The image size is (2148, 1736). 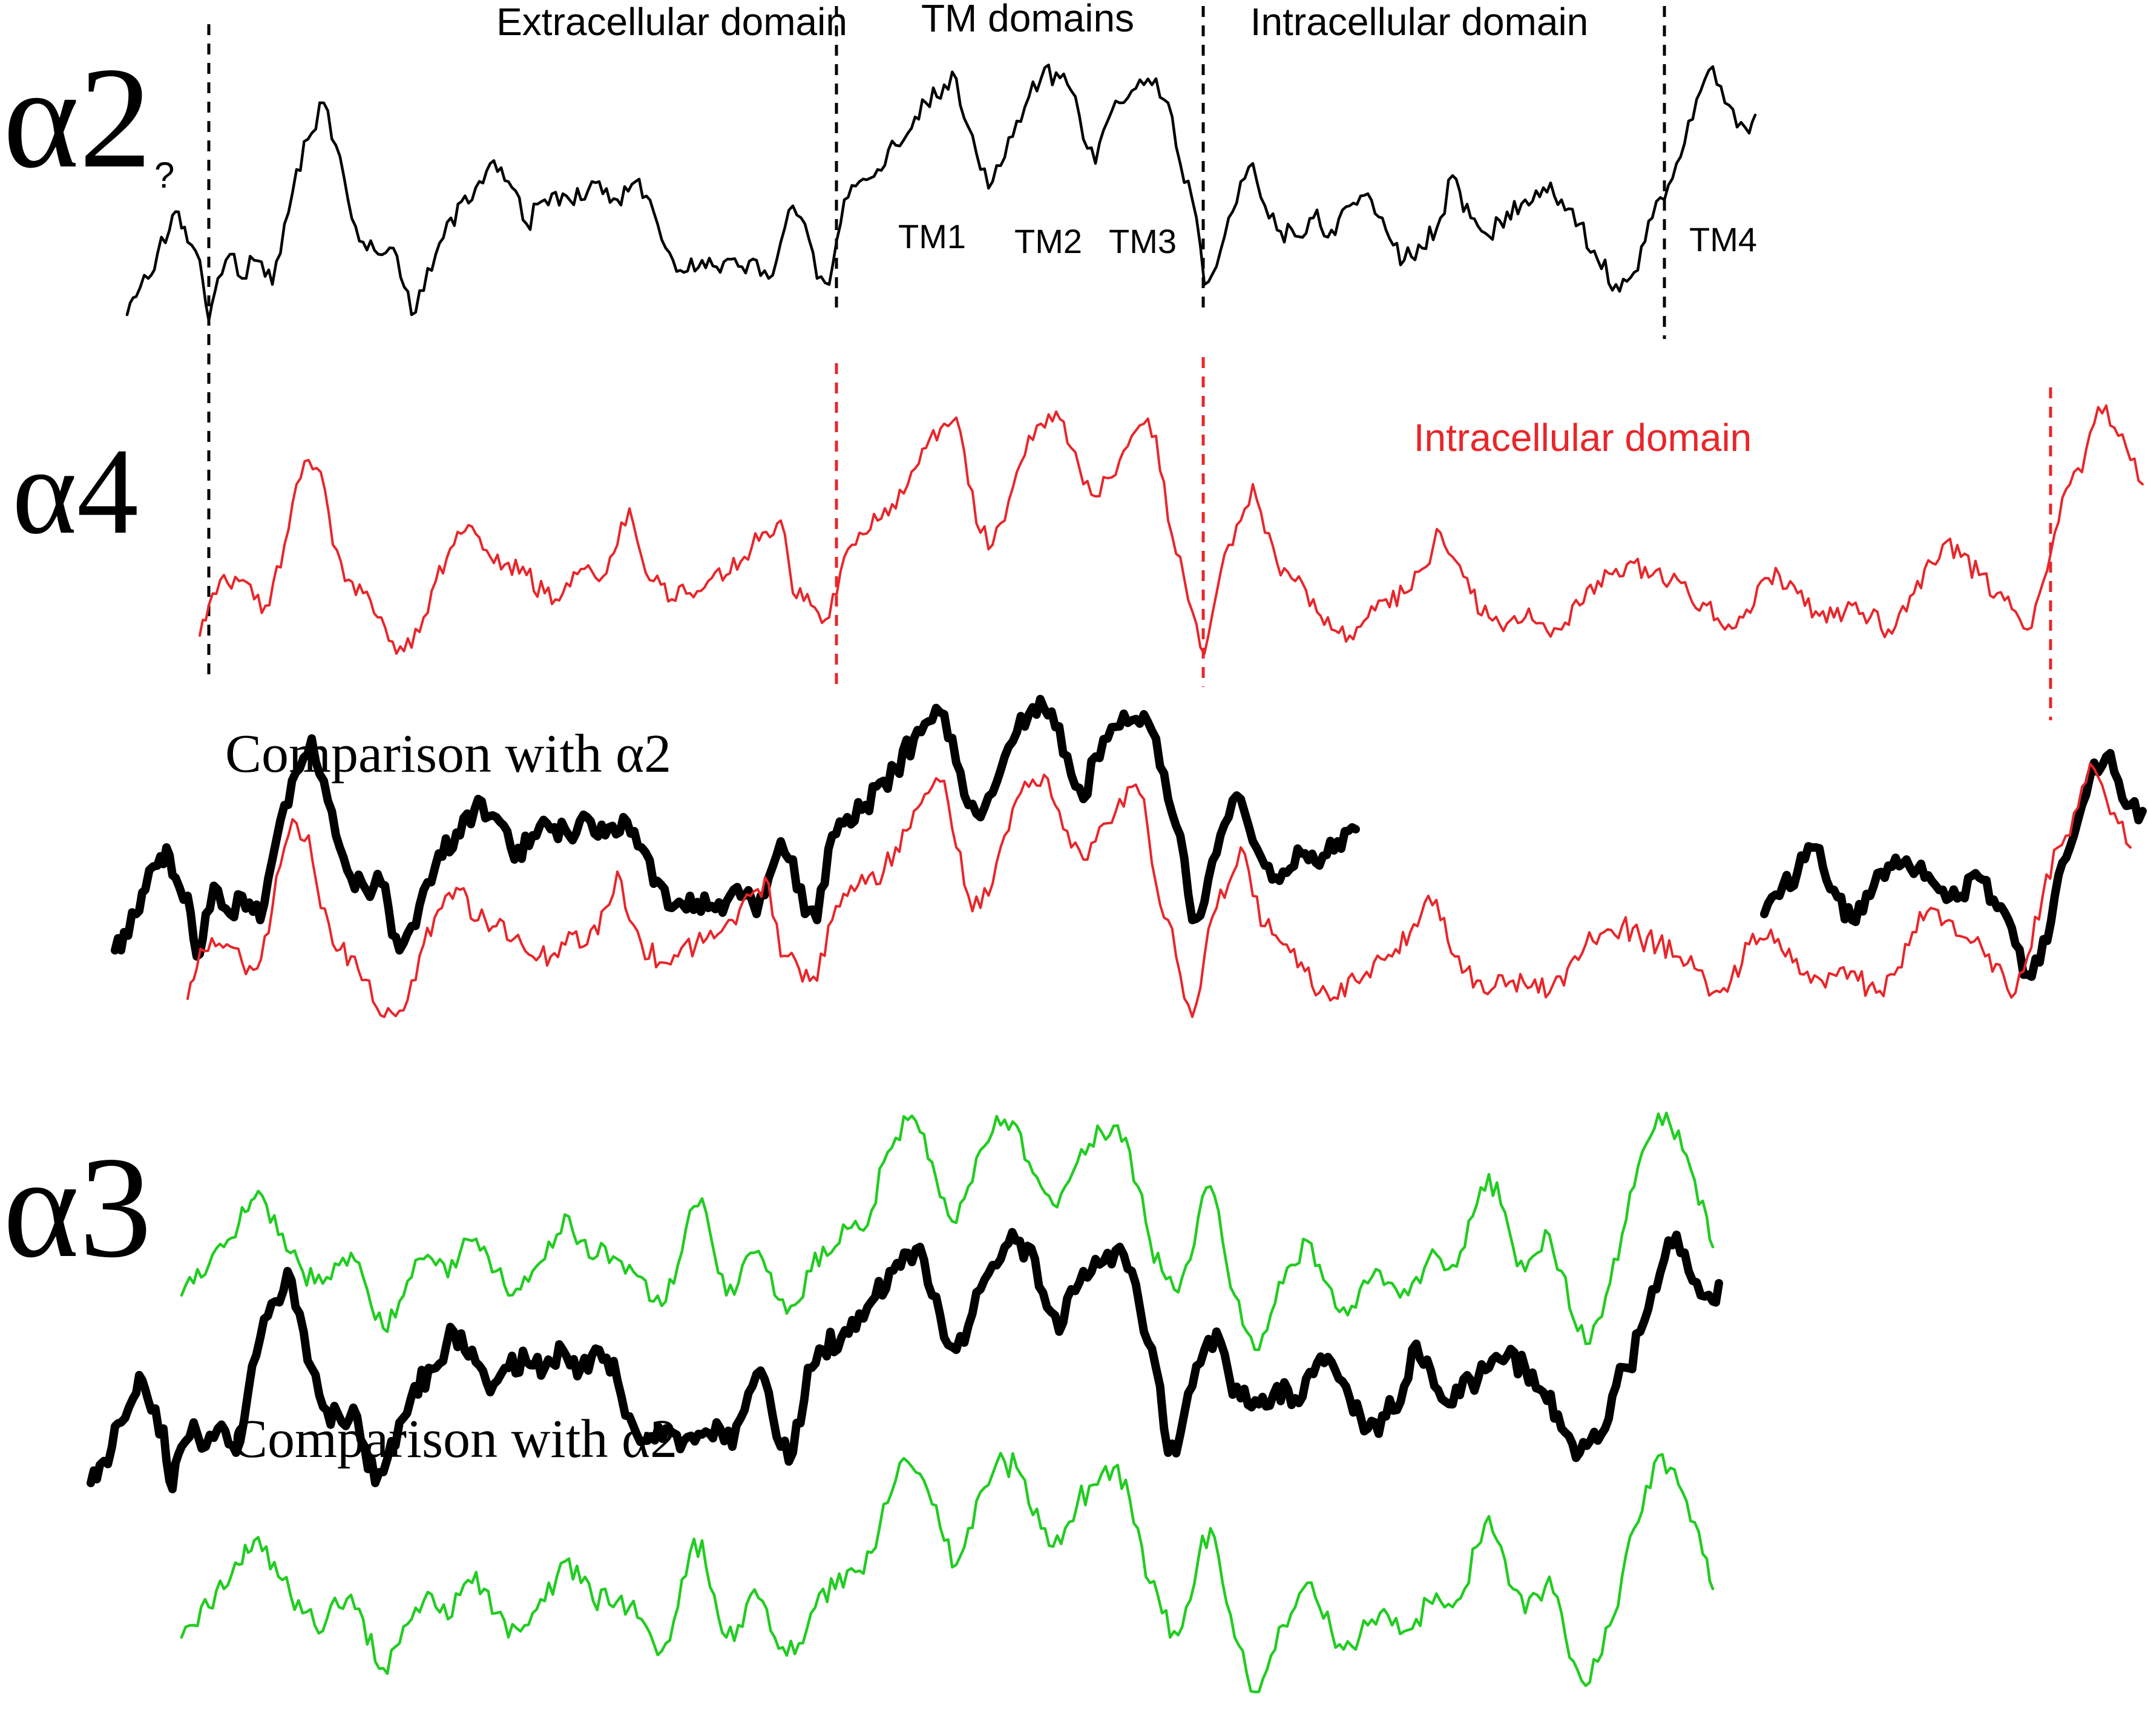 What do you see at coordinates (77, 117) in the screenshot?
I see `alpha2-label: α2` at bounding box center [77, 117].